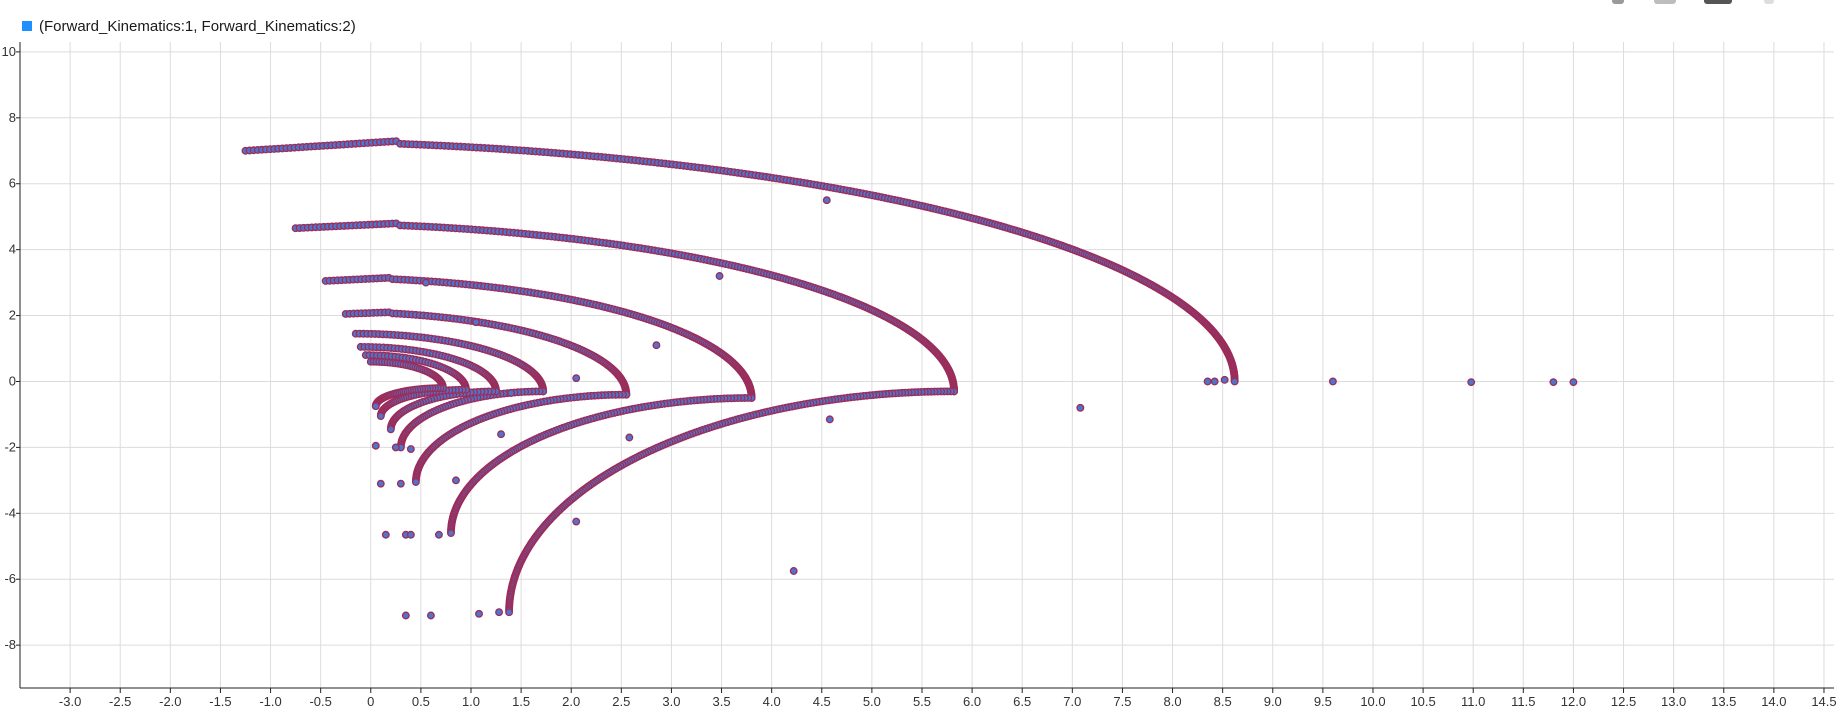 The height and width of the screenshot is (714, 1844). I want to click on box-zoom-icon, so click(1665, 2).